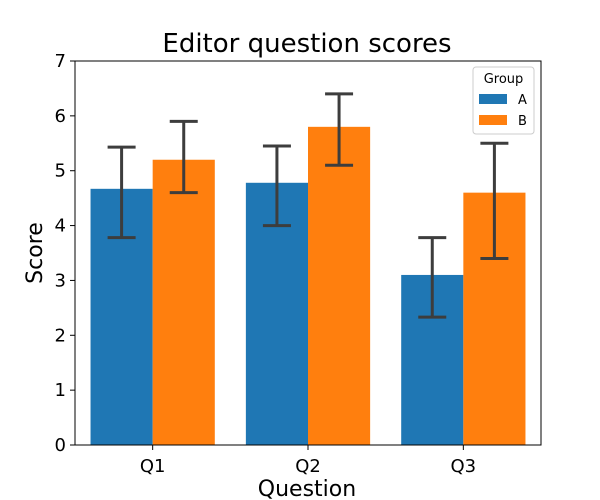 The image size is (600, 500). What do you see at coordinates (60, 116) in the screenshot?
I see `y-tick-label: 6` at bounding box center [60, 116].